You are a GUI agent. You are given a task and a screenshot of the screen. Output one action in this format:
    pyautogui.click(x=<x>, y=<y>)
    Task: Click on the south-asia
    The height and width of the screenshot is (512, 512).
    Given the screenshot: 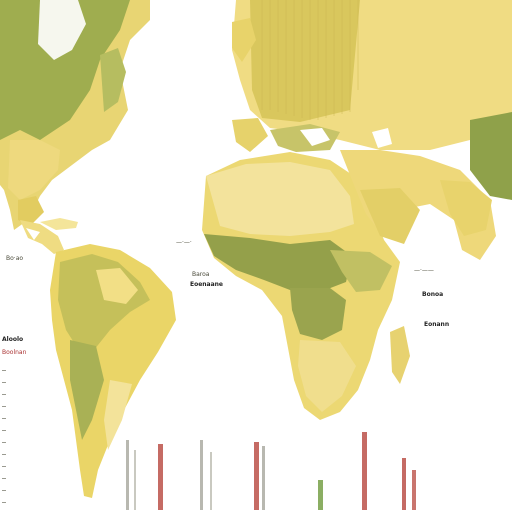 What is the action you would take?
    pyautogui.click(x=426, y=186)
    